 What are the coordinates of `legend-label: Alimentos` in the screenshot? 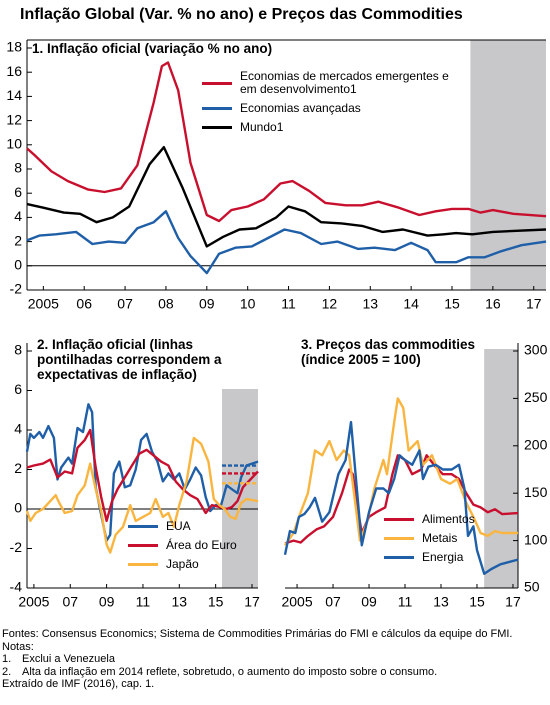 It's located at (448, 519).